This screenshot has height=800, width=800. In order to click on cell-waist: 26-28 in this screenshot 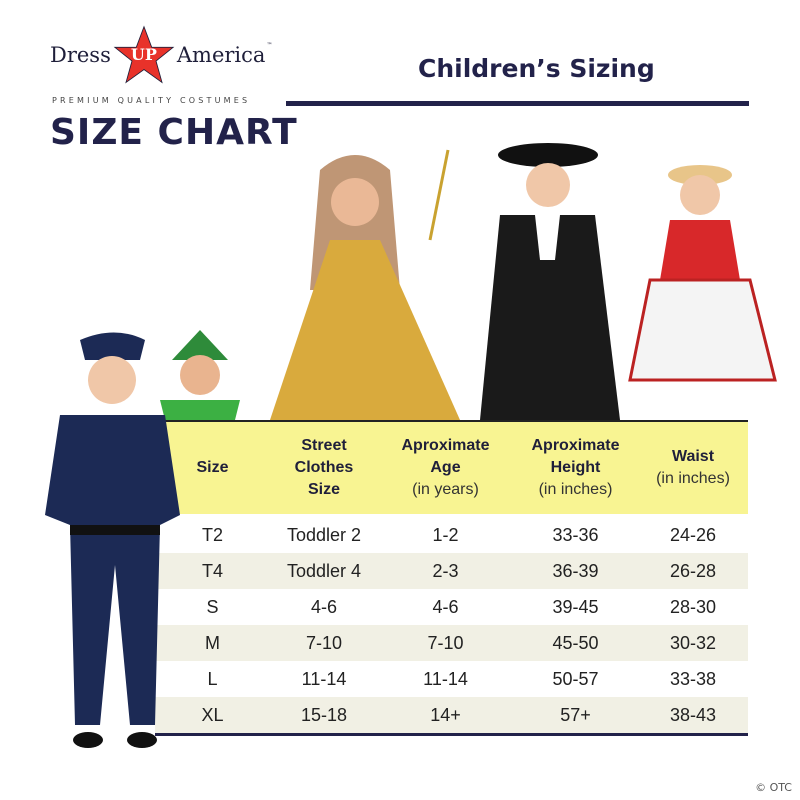, I will do `click(693, 570)`.